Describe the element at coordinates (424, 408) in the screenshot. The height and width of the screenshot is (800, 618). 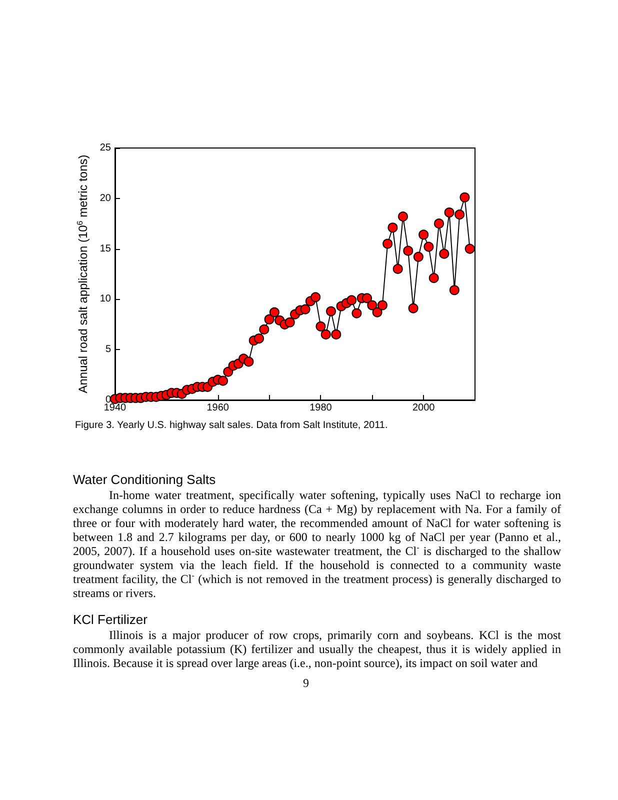
I see `x-tick-label: 2000` at that location.